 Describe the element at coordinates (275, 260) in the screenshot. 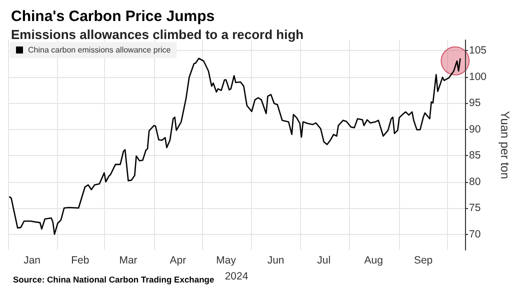

I see `x-tick-label: Jun` at that location.